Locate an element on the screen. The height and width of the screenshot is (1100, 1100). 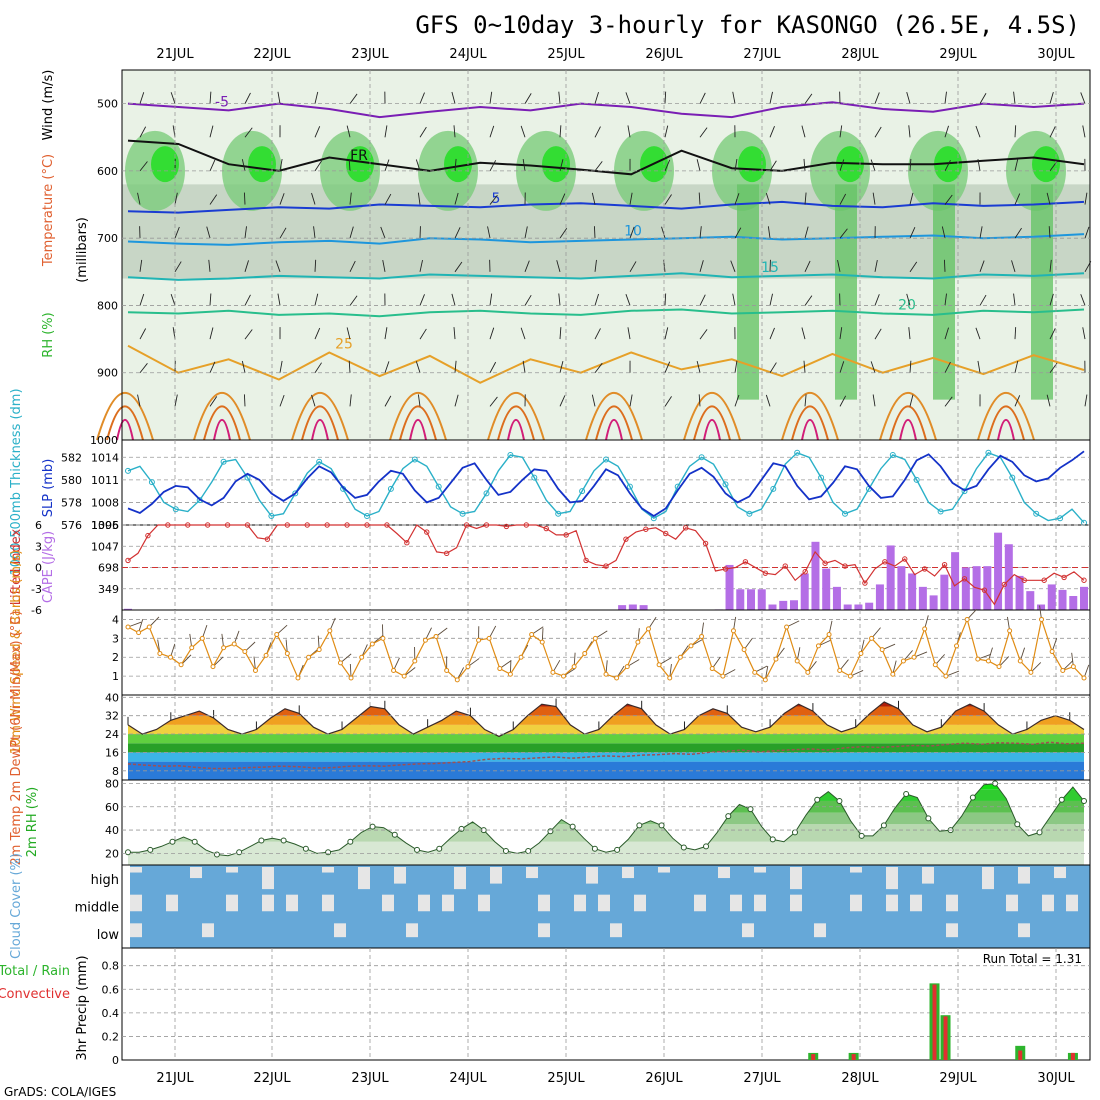
rh2m-tick-label: 20 is located at coordinates (112, 853).